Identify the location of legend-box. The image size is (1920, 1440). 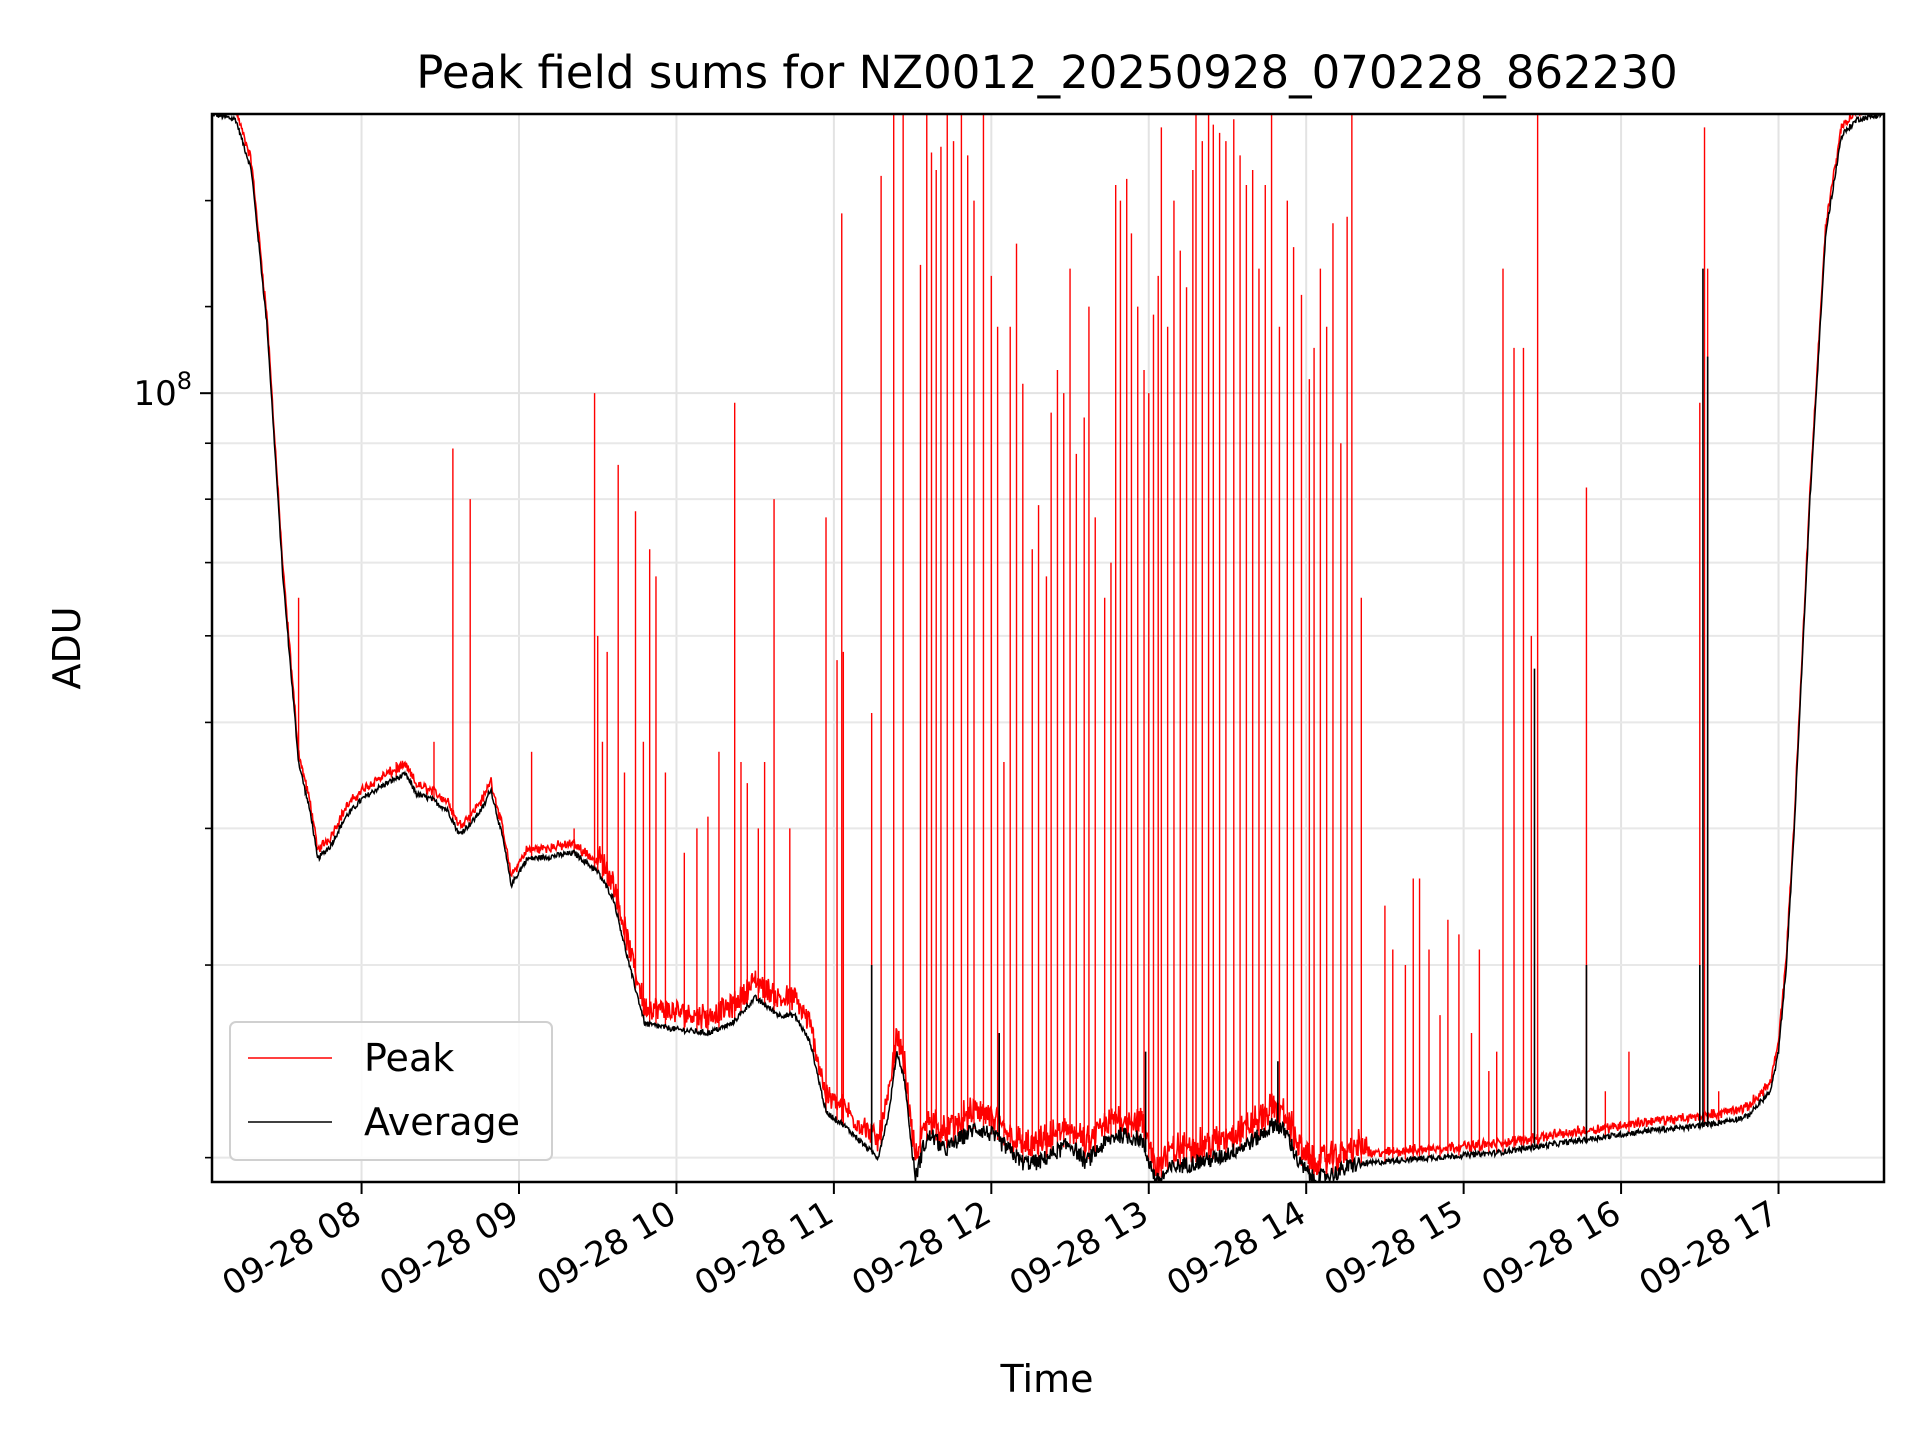
(391, 1091).